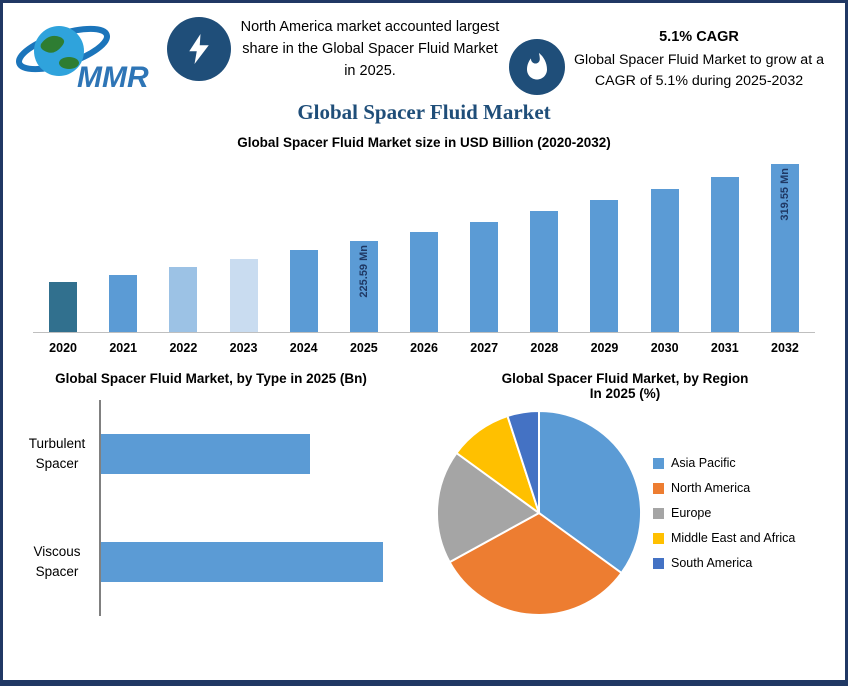 Image resolution: width=848 pixels, height=686 pixels. I want to click on by-type-label-0: Turbulent Spacer, so click(57, 453).